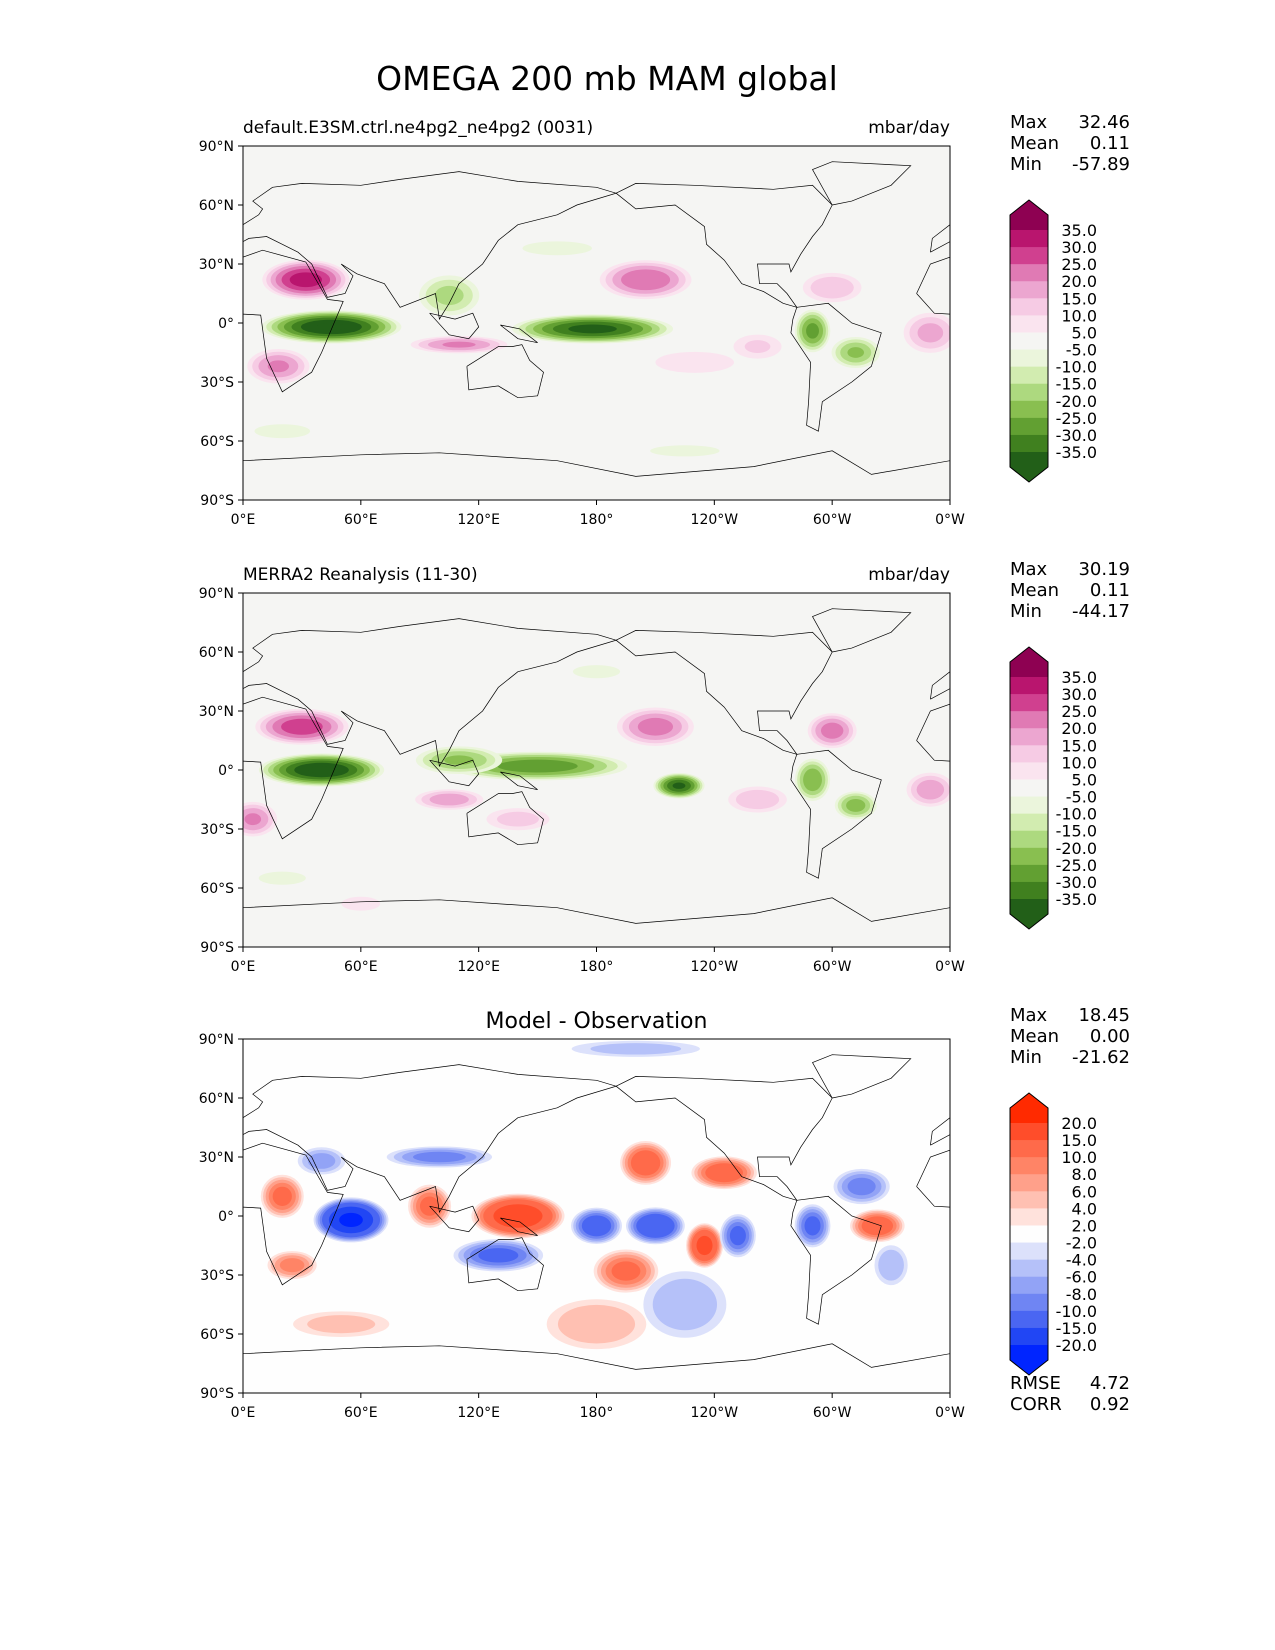 This screenshot has height=1650, width=1275. What do you see at coordinates (1076, 418) in the screenshot?
I see `colorbar-tick-label: -25.0` at bounding box center [1076, 418].